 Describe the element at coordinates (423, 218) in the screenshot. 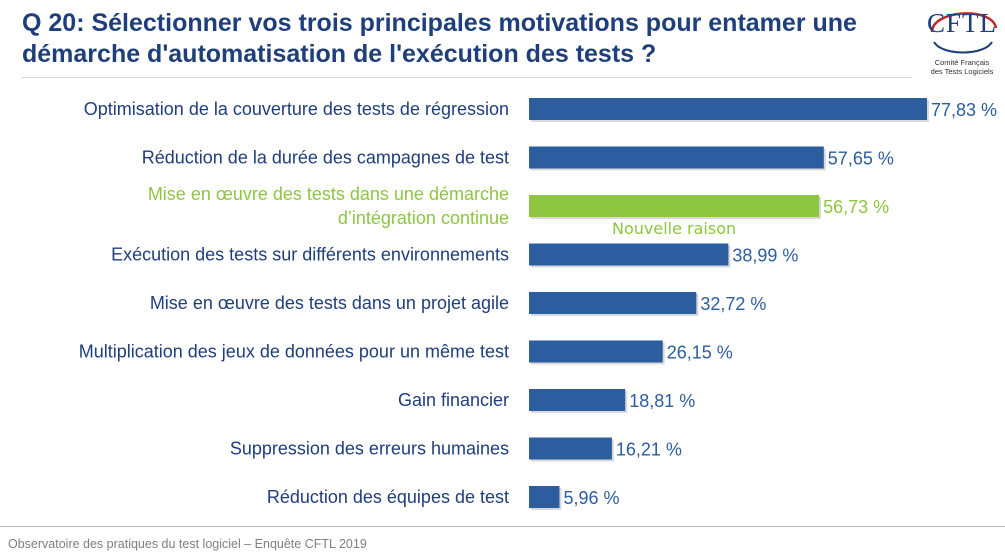

I see `category-label: d’intégration continue` at that location.